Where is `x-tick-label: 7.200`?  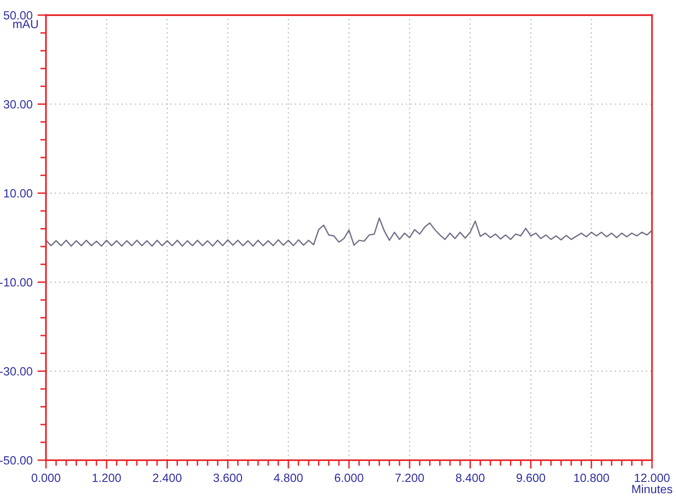 x-tick-label: 7.200 is located at coordinates (409, 478).